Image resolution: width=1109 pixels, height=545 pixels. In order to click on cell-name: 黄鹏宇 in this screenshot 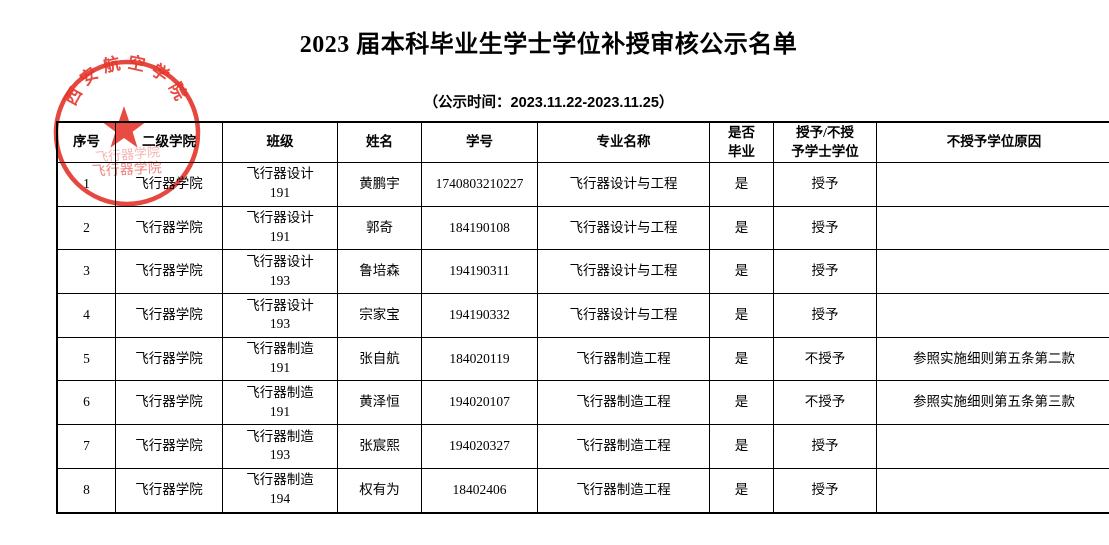, I will do `click(379, 184)`.